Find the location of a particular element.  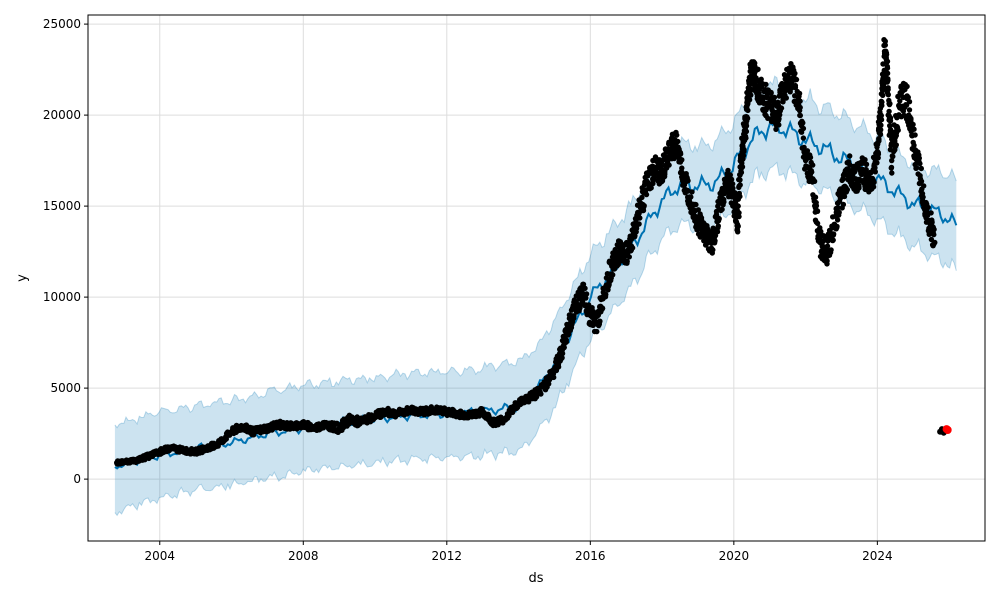

y-tick-label: 10000 is located at coordinates (62, 297).